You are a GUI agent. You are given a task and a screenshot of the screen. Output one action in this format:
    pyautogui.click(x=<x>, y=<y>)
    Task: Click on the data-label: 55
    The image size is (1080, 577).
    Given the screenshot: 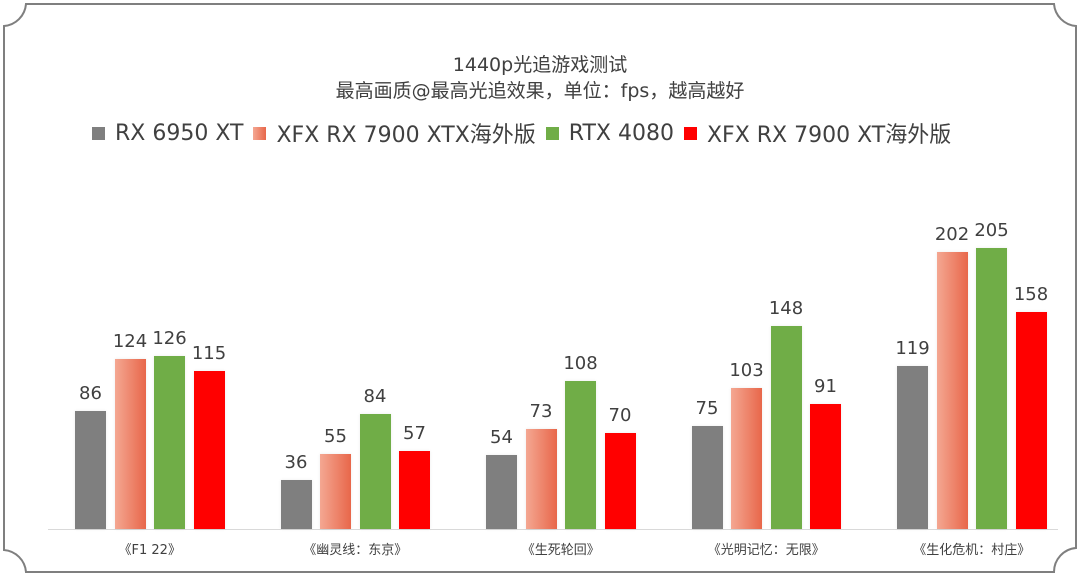 What is the action you would take?
    pyautogui.click(x=335, y=436)
    